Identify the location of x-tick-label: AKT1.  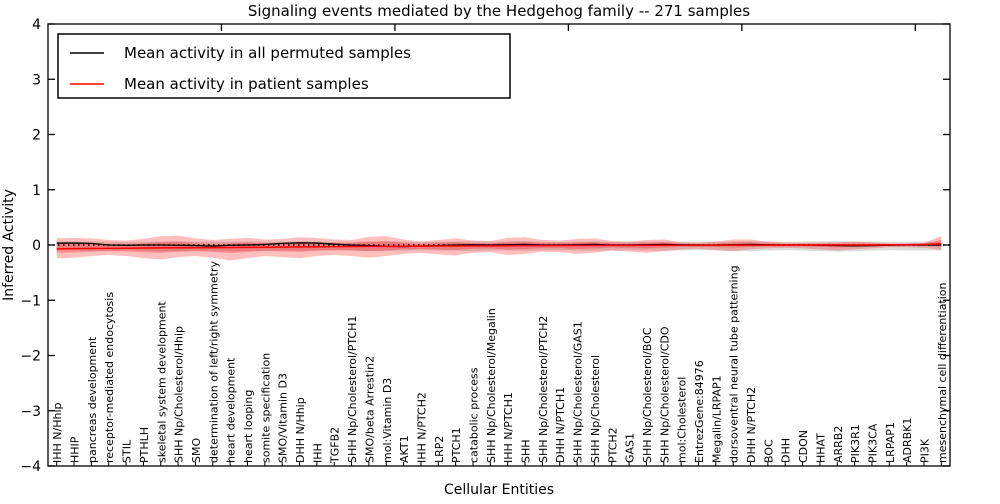
(404, 449).